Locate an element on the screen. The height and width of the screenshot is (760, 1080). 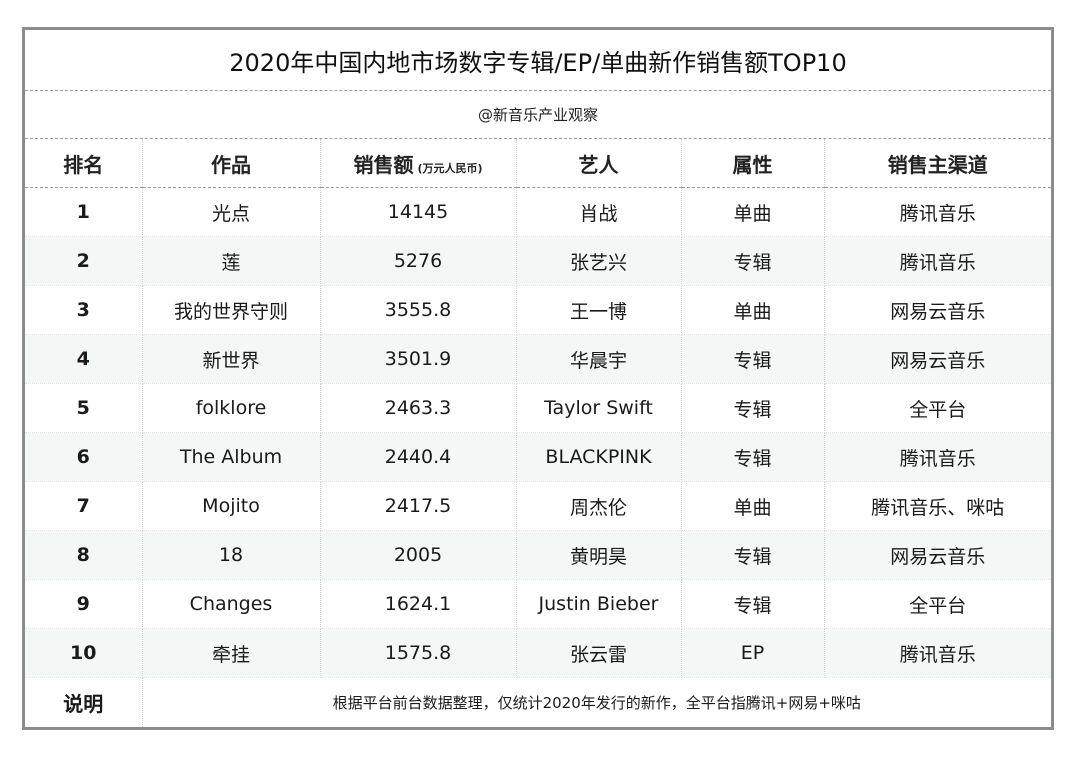
cell-sales: 2417.5 is located at coordinates (418, 506).